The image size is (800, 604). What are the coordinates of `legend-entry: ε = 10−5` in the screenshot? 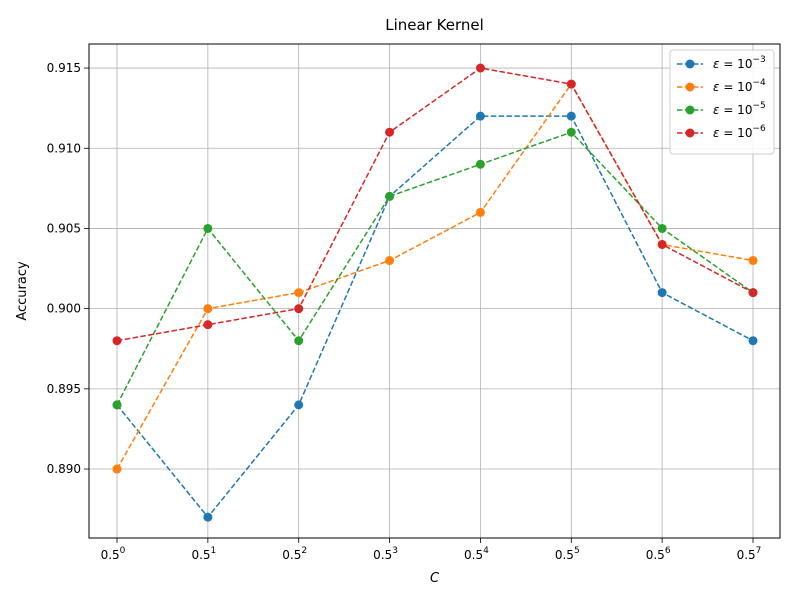 It's located at (721, 109).